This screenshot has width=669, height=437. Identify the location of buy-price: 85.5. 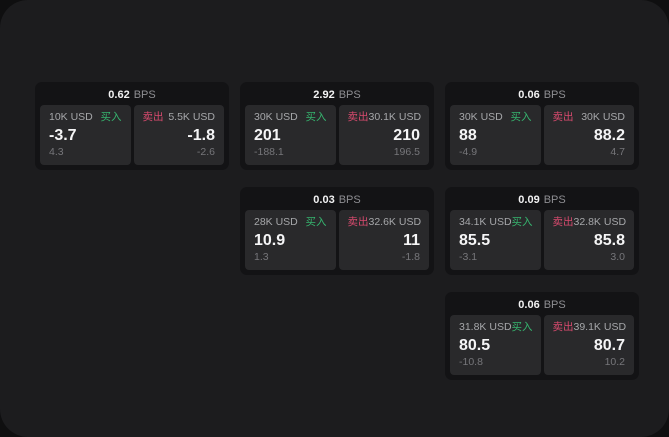
(475, 240).